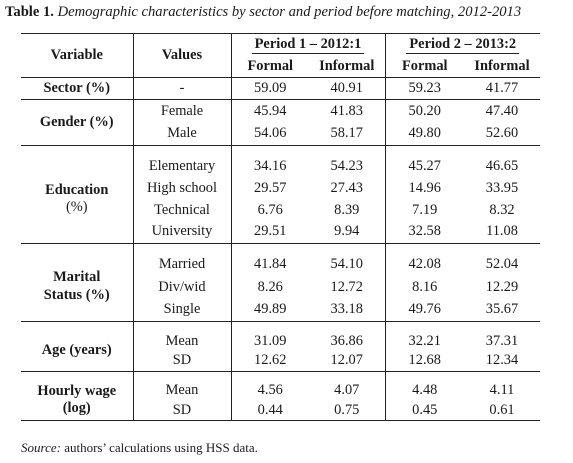 This screenshot has height=463, width=573. What do you see at coordinates (77, 277) in the screenshot?
I see `variable-label: Marital` at bounding box center [77, 277].